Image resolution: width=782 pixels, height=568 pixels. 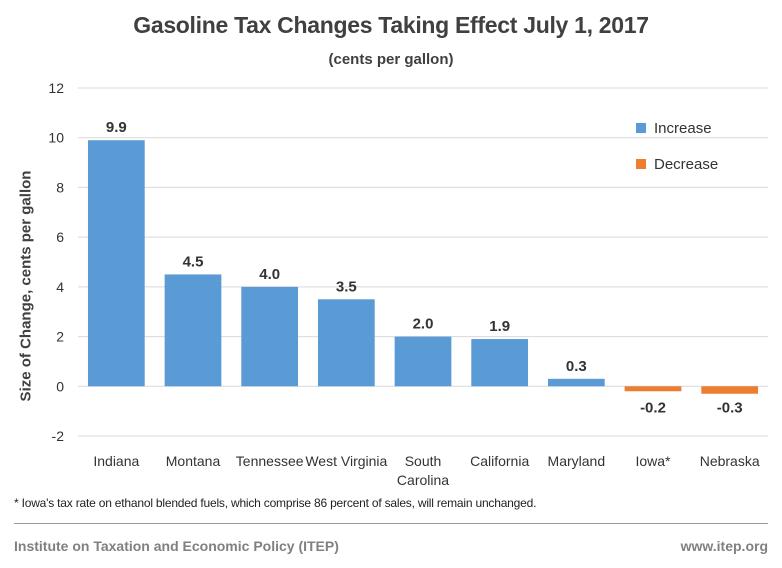 What do you see at coordinates (193, 261) in the screenshot?
I see `data-label: 4.5` at bounding box center [193, 261].